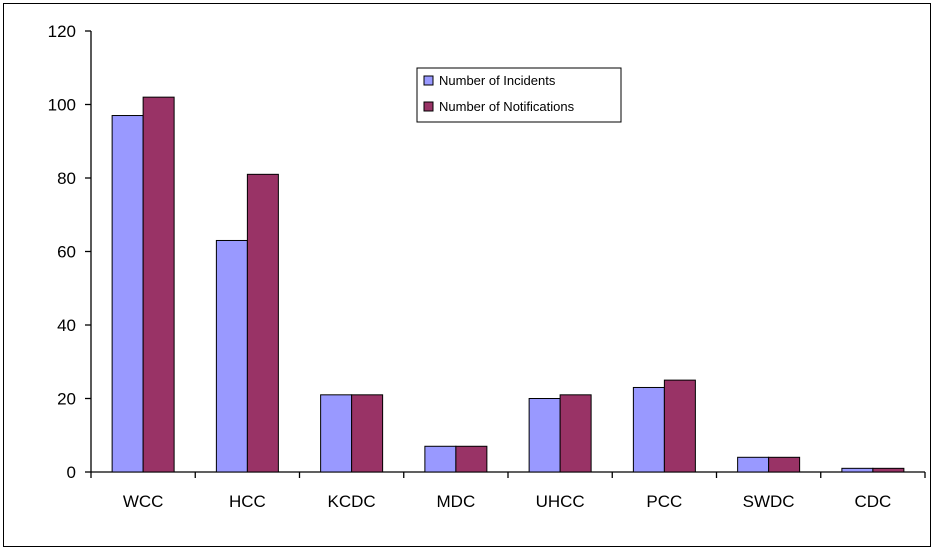 The image size is (935, 551). What do you see at coordinates (71, 472) in the screenshot?
I see `y-tick-label: 0` at bounding box center [71, 472].